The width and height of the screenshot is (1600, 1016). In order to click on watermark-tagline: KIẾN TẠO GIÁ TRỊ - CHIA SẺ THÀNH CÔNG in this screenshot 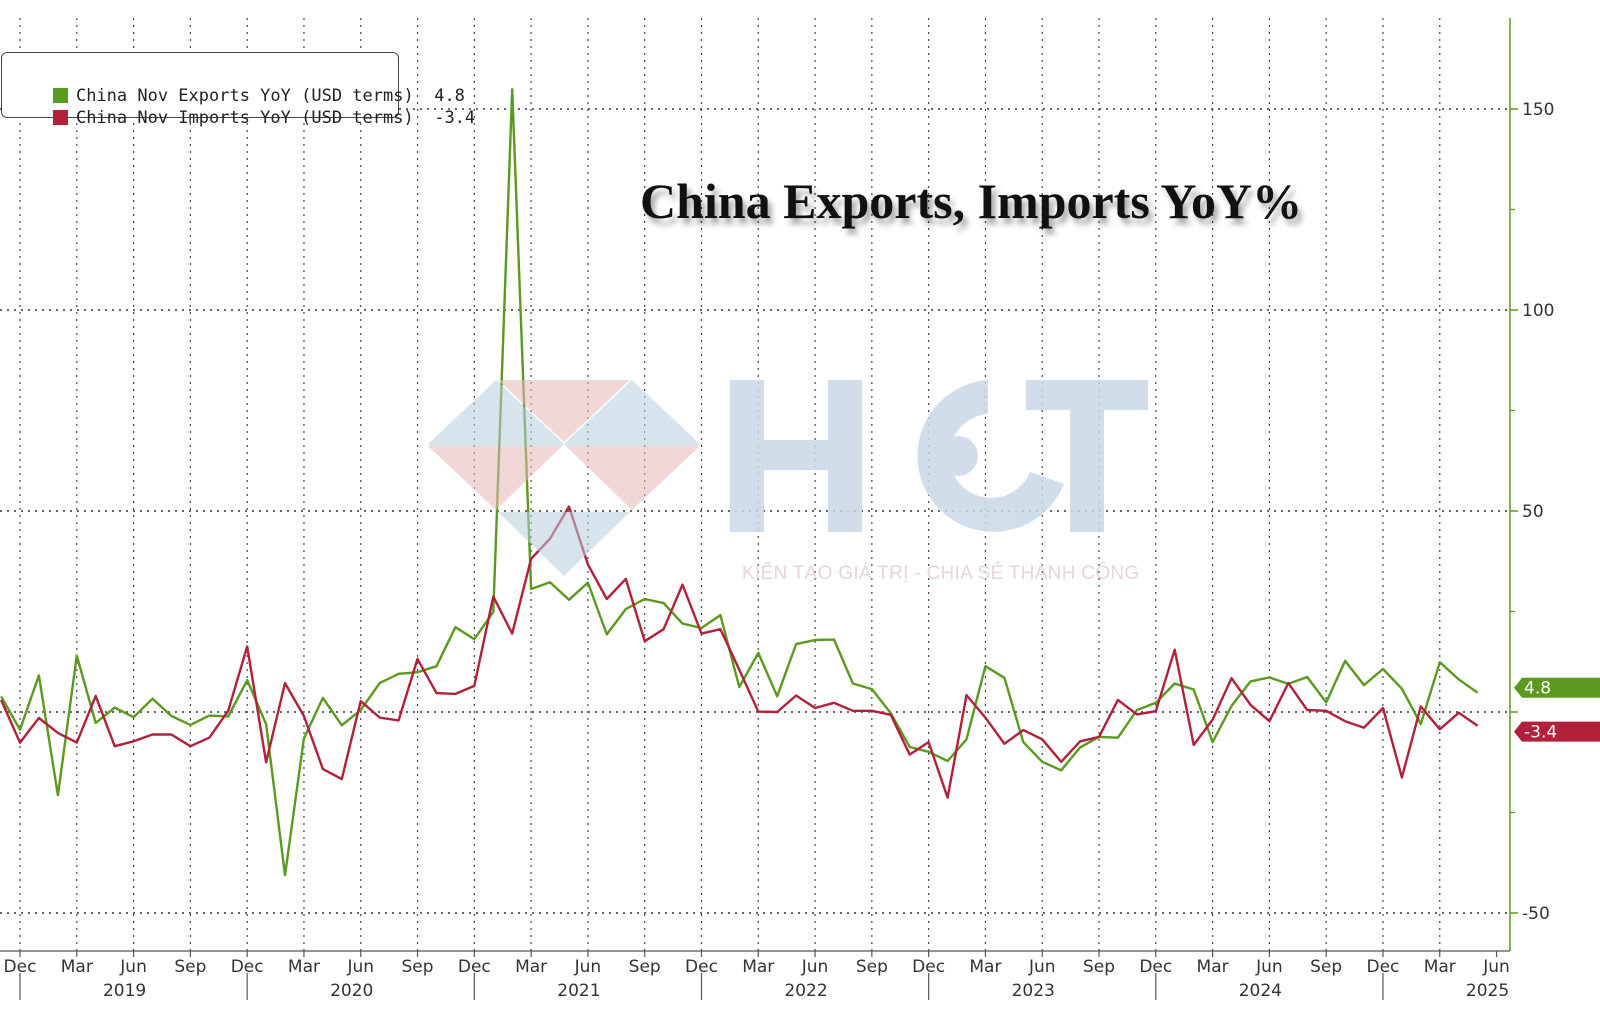, I will do `click(941, 573)`.